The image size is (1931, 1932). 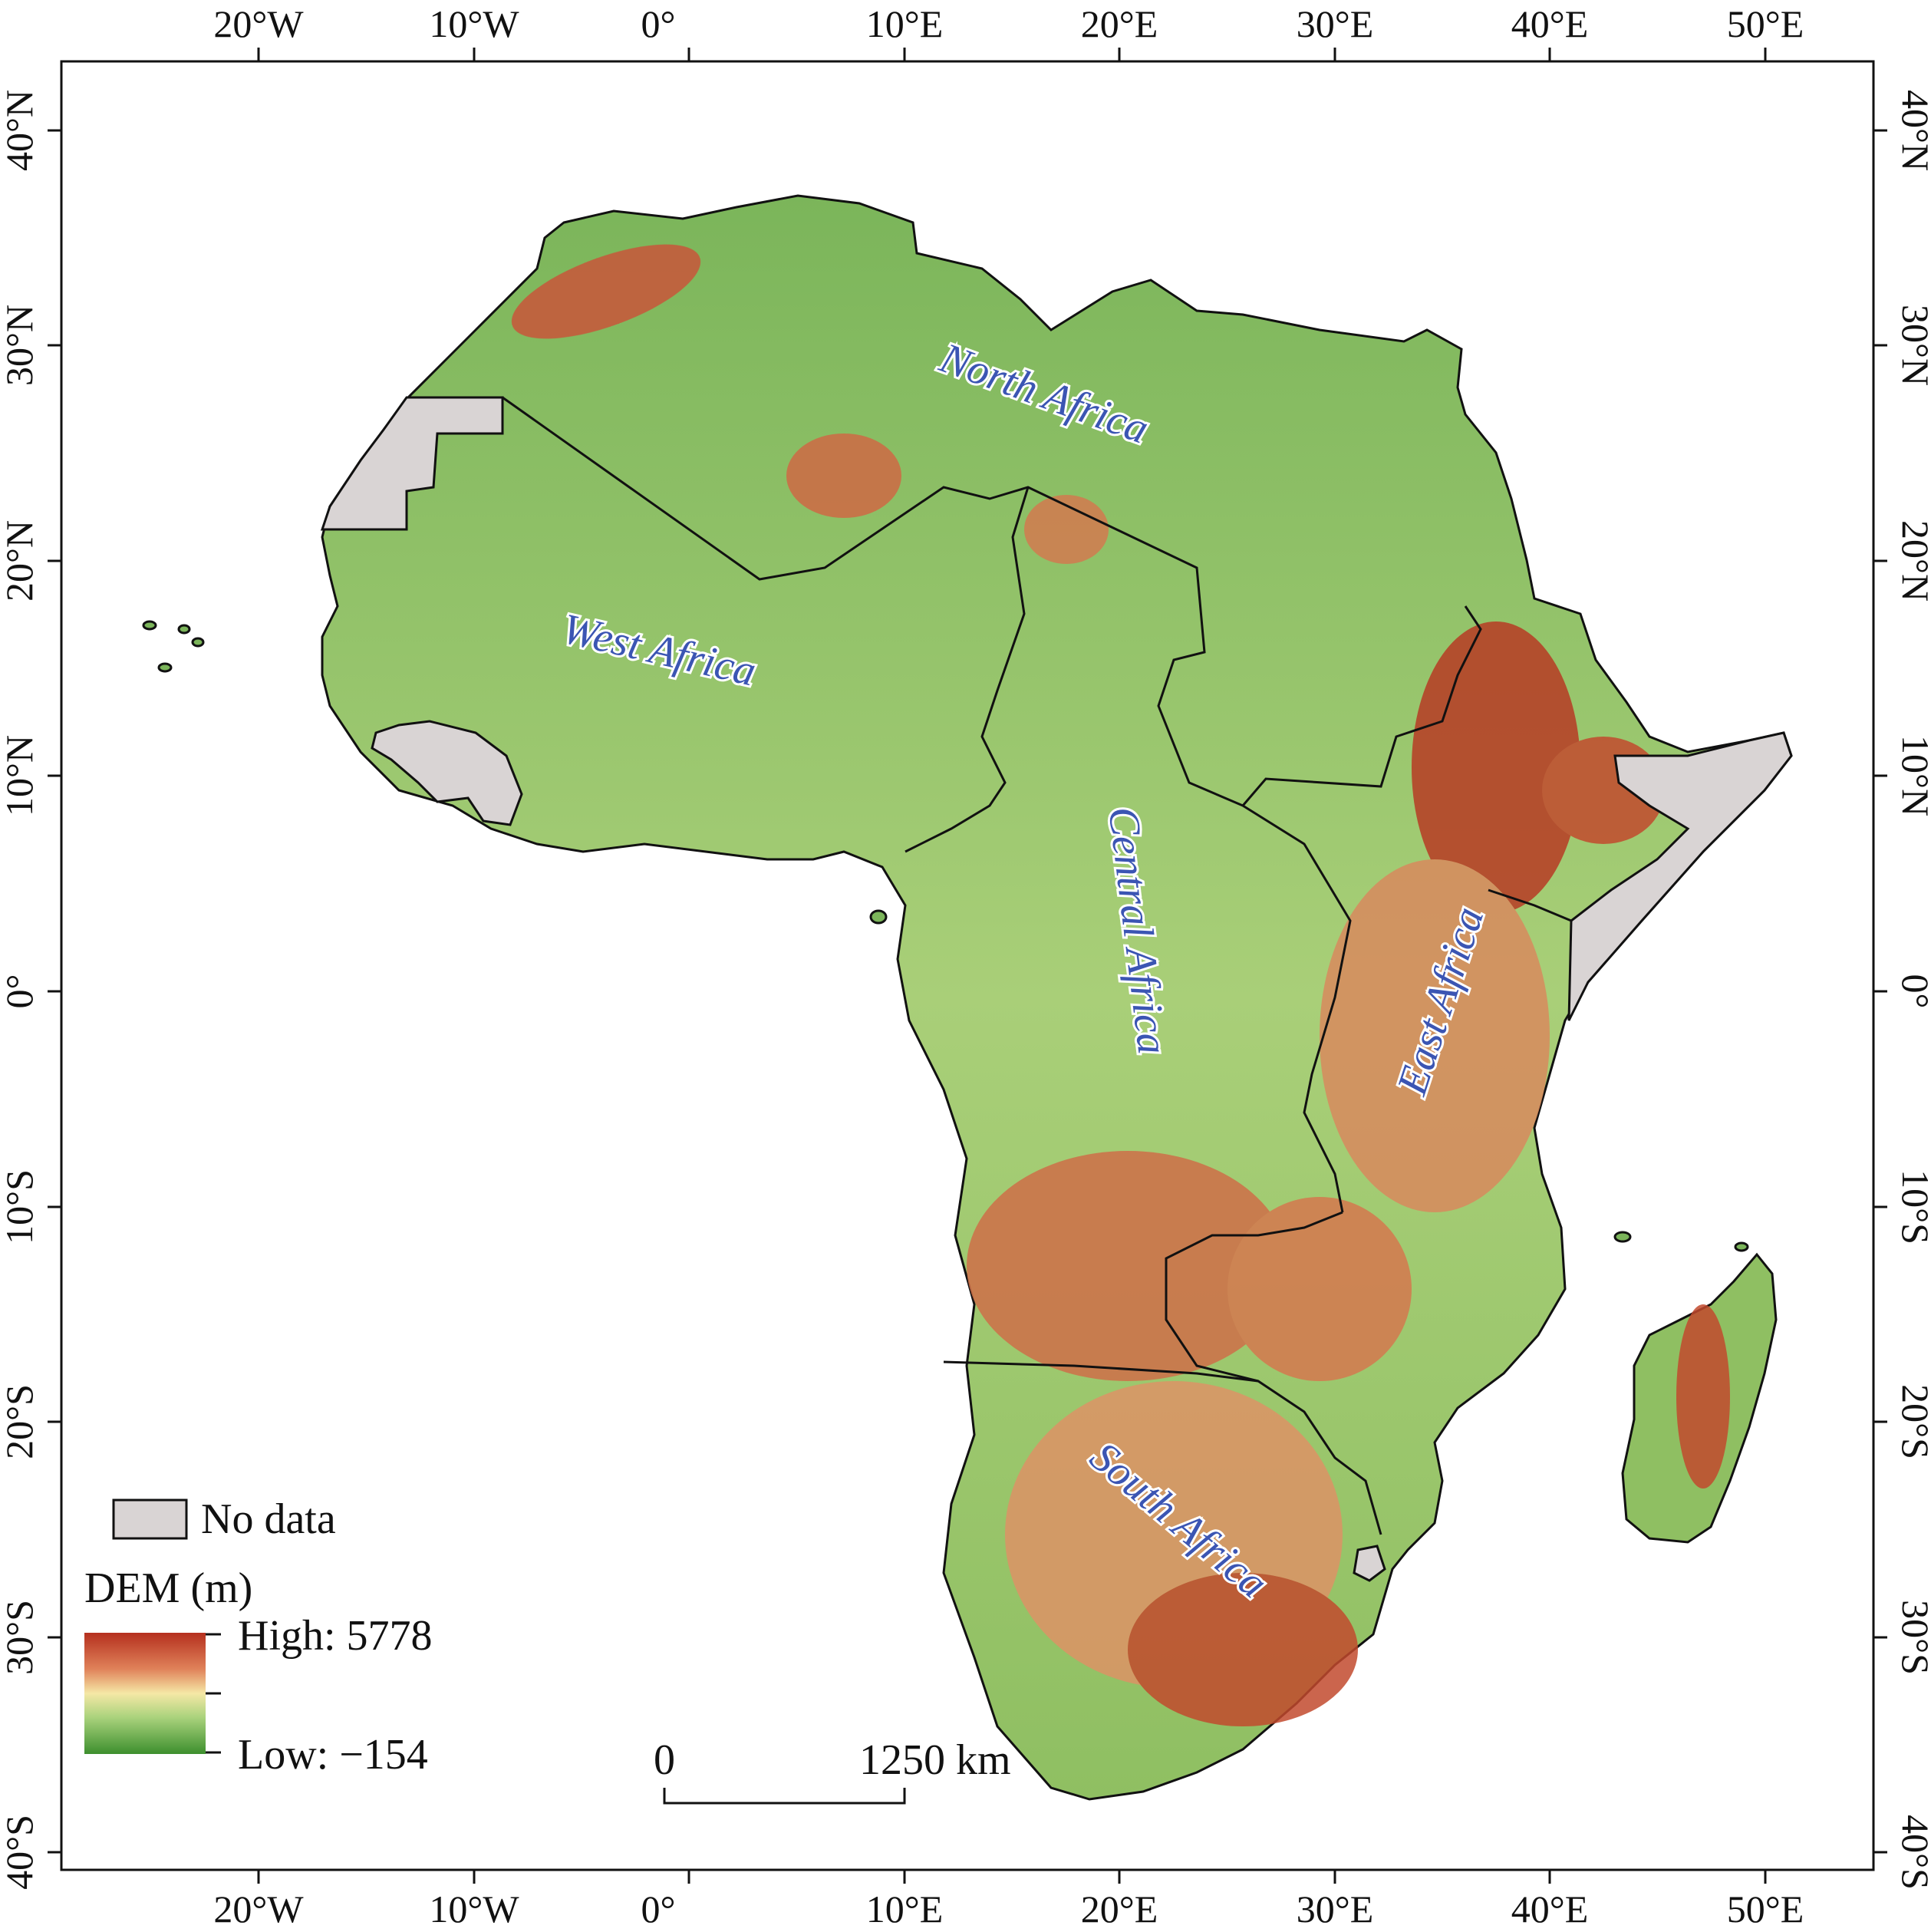 What do you see at coordinates (1680, 876) in the screenshot?
I see `no-data-somalia` at bounding box center [1680, 876].